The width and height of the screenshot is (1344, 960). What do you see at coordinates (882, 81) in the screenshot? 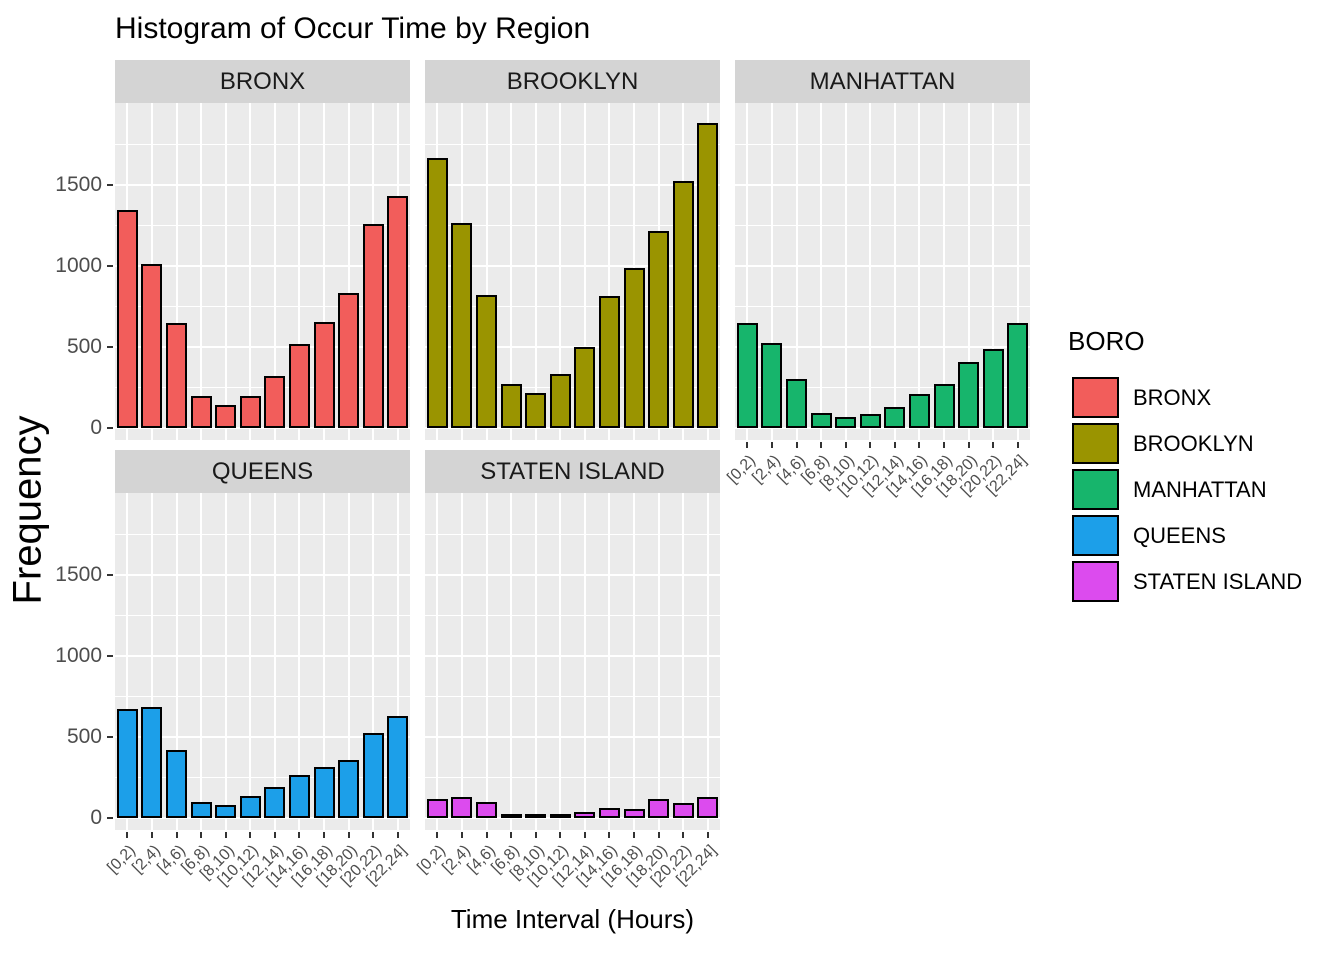
I see `facet-strip-manhattan: MANHATTAN` at bounding box center [882, 81].